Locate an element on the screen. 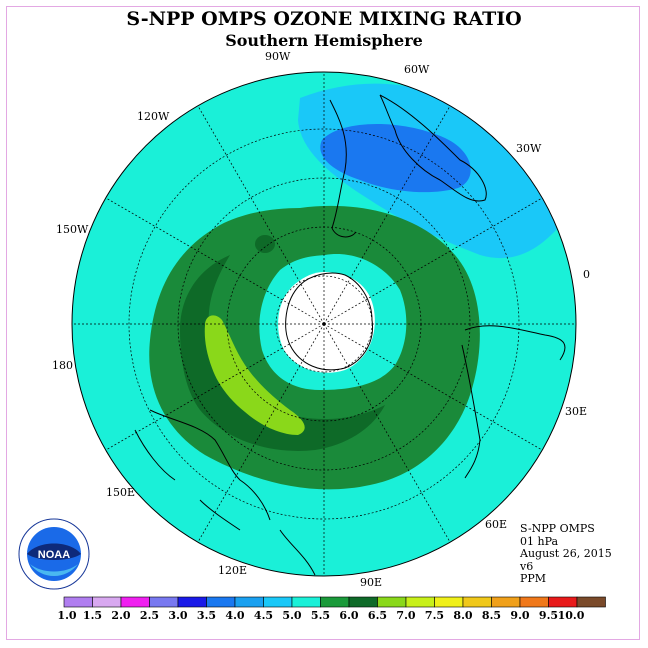 This screenshot has height=648, width=648. lon-label-150e: 150E is located at coordinates (120, 492).